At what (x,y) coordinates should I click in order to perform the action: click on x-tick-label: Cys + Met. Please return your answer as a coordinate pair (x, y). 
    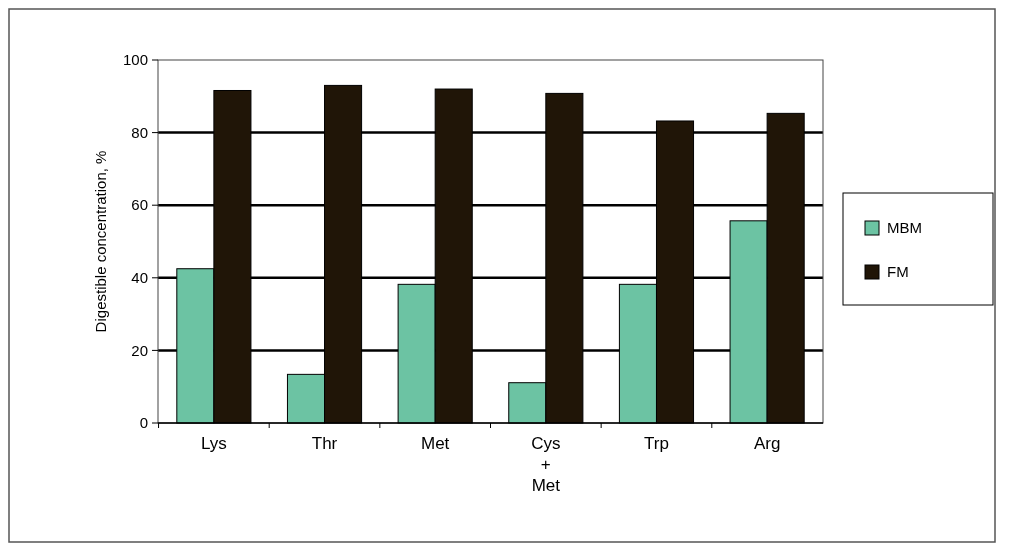
    Looking at the image, I should click on (546, 464).